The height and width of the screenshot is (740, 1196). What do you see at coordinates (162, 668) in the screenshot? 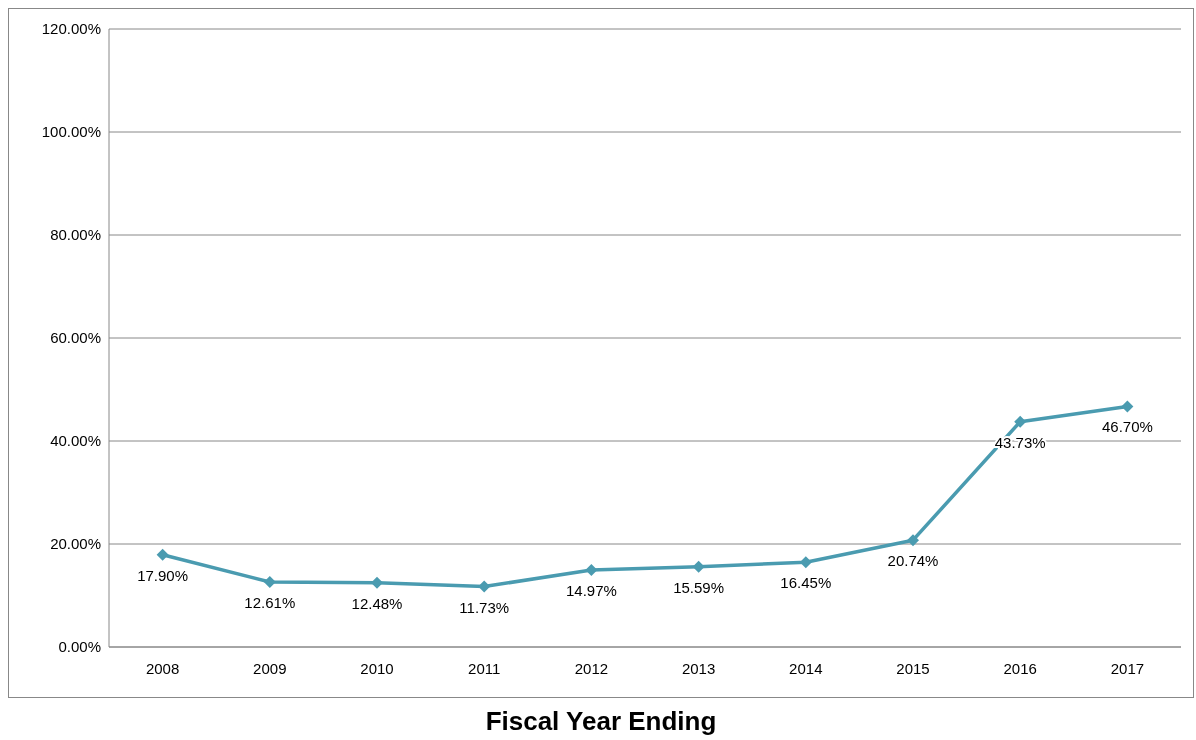
I see `x-tick-label: 2008` at bounding box center [162, 668].